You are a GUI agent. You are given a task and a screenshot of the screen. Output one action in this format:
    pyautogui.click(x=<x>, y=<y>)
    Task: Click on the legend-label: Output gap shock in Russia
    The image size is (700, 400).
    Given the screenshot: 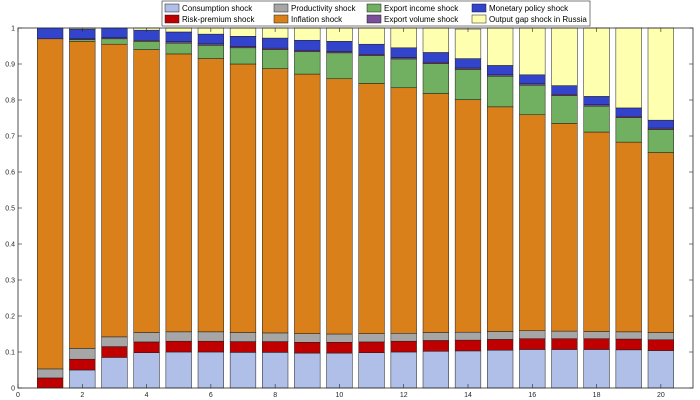 What is the action you would take?
    pyautogui.click(x=538, y=19)
    